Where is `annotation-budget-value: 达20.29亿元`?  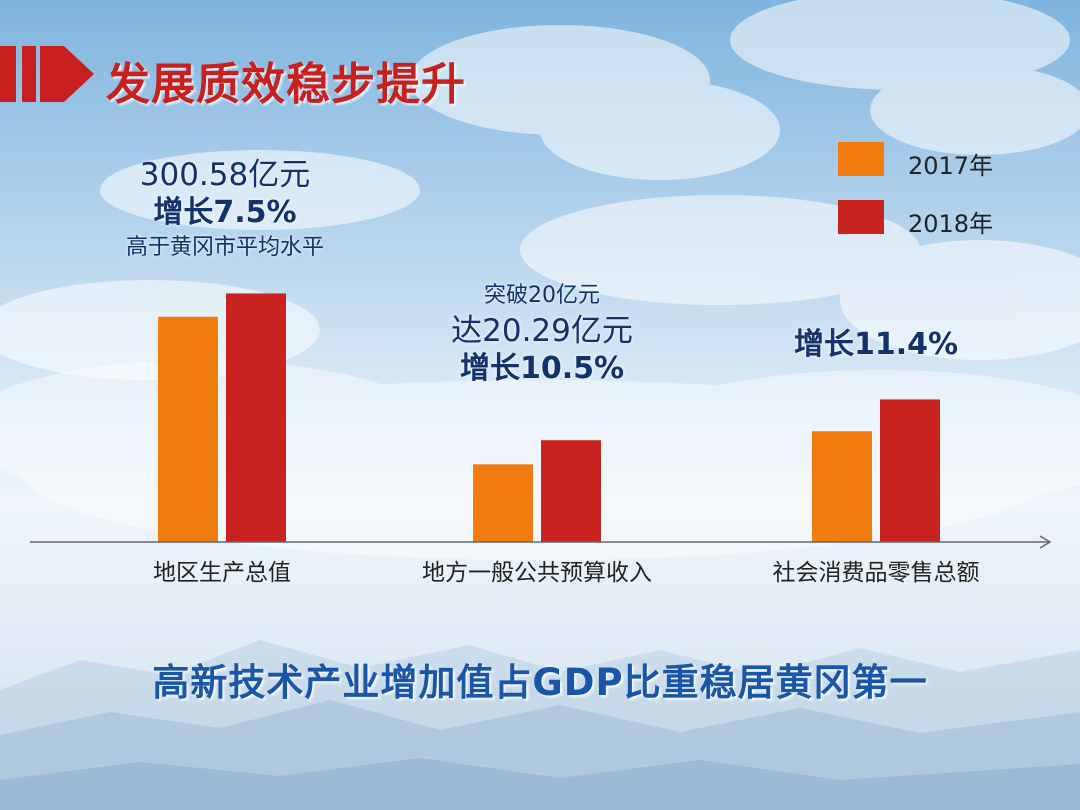 annotation-budget-value: 达20.29亿元 is located at coordinates (542, 331).